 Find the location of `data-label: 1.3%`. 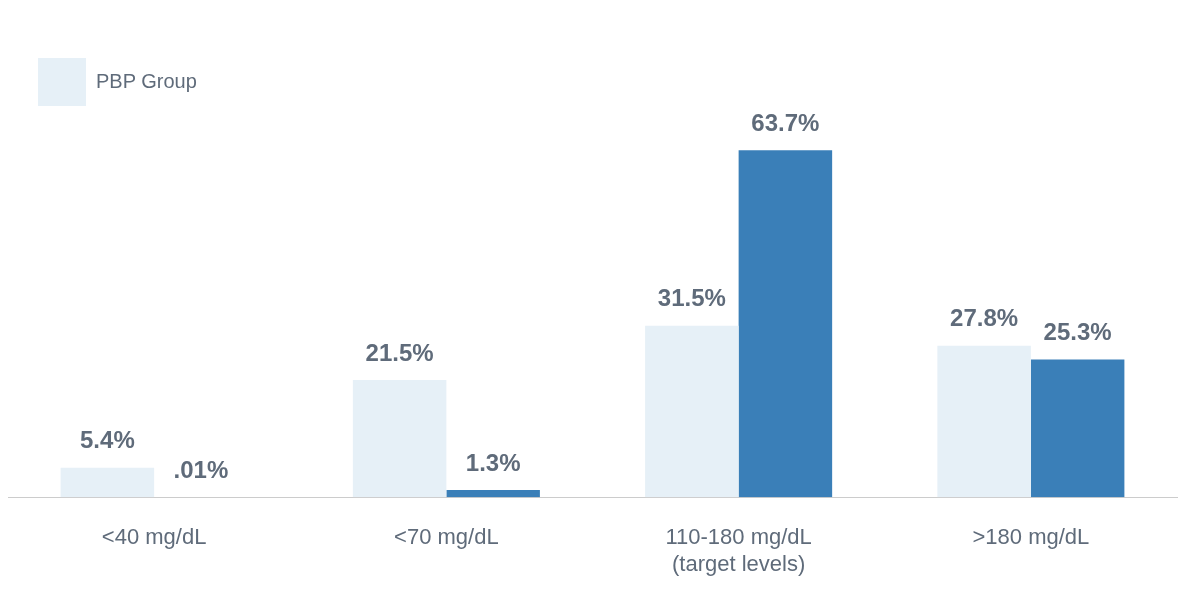

data-label: 1.3% is located at coordinates (493, 462).